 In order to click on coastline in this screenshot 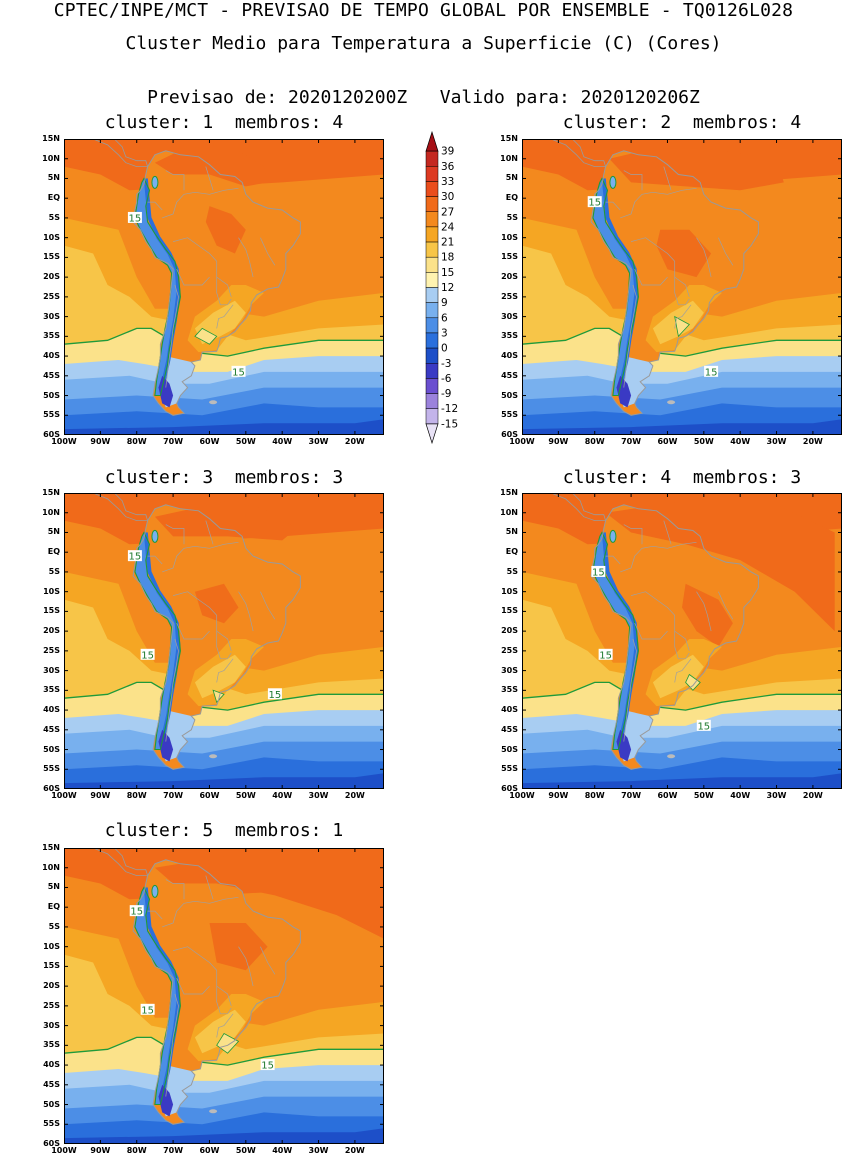, I will do `click(216, 637)`.